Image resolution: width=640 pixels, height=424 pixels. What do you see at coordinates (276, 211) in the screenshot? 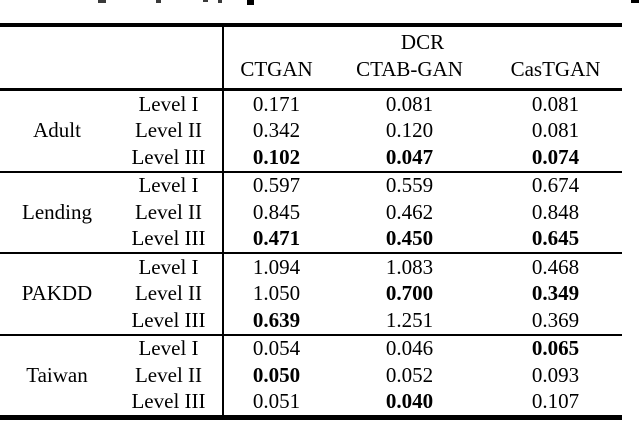
I see `value-cell: 0.845` at bounding box center [276, 211].